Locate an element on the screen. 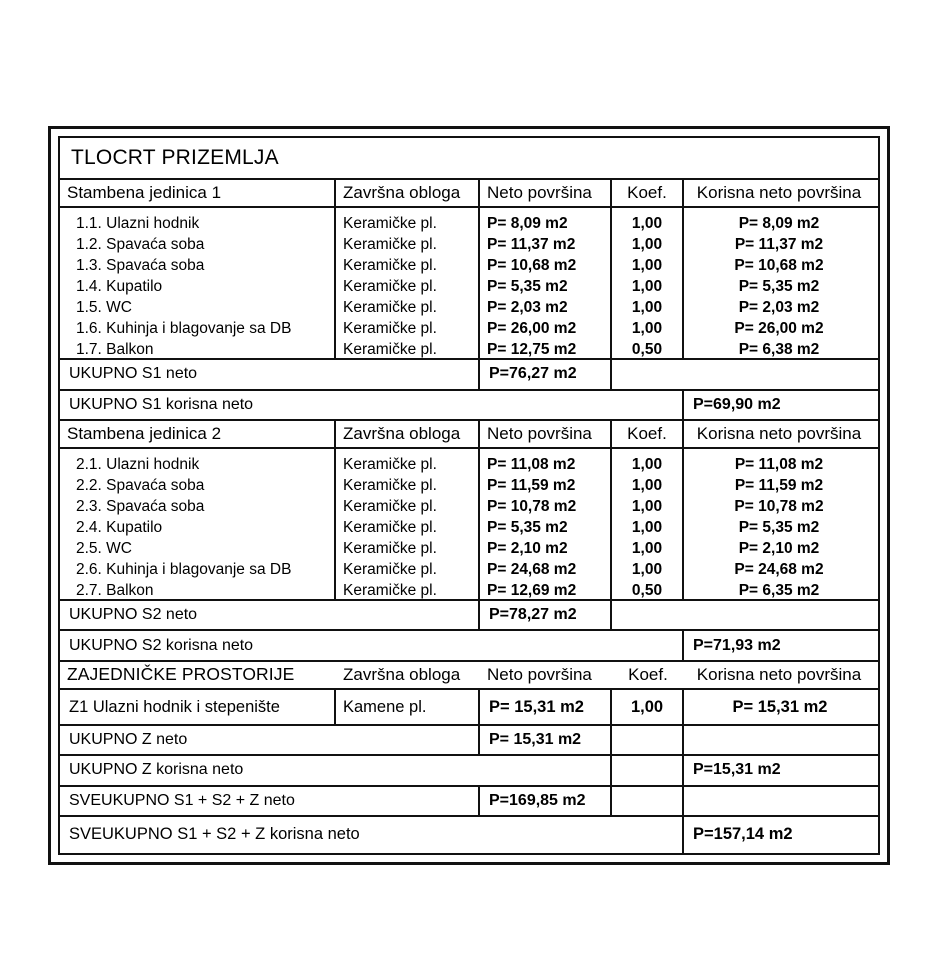 Image resolution: width=937 pixels, height=960 pixels. grand-total-net-value: P=169,85 m2 is located at coordinates (546, 800).